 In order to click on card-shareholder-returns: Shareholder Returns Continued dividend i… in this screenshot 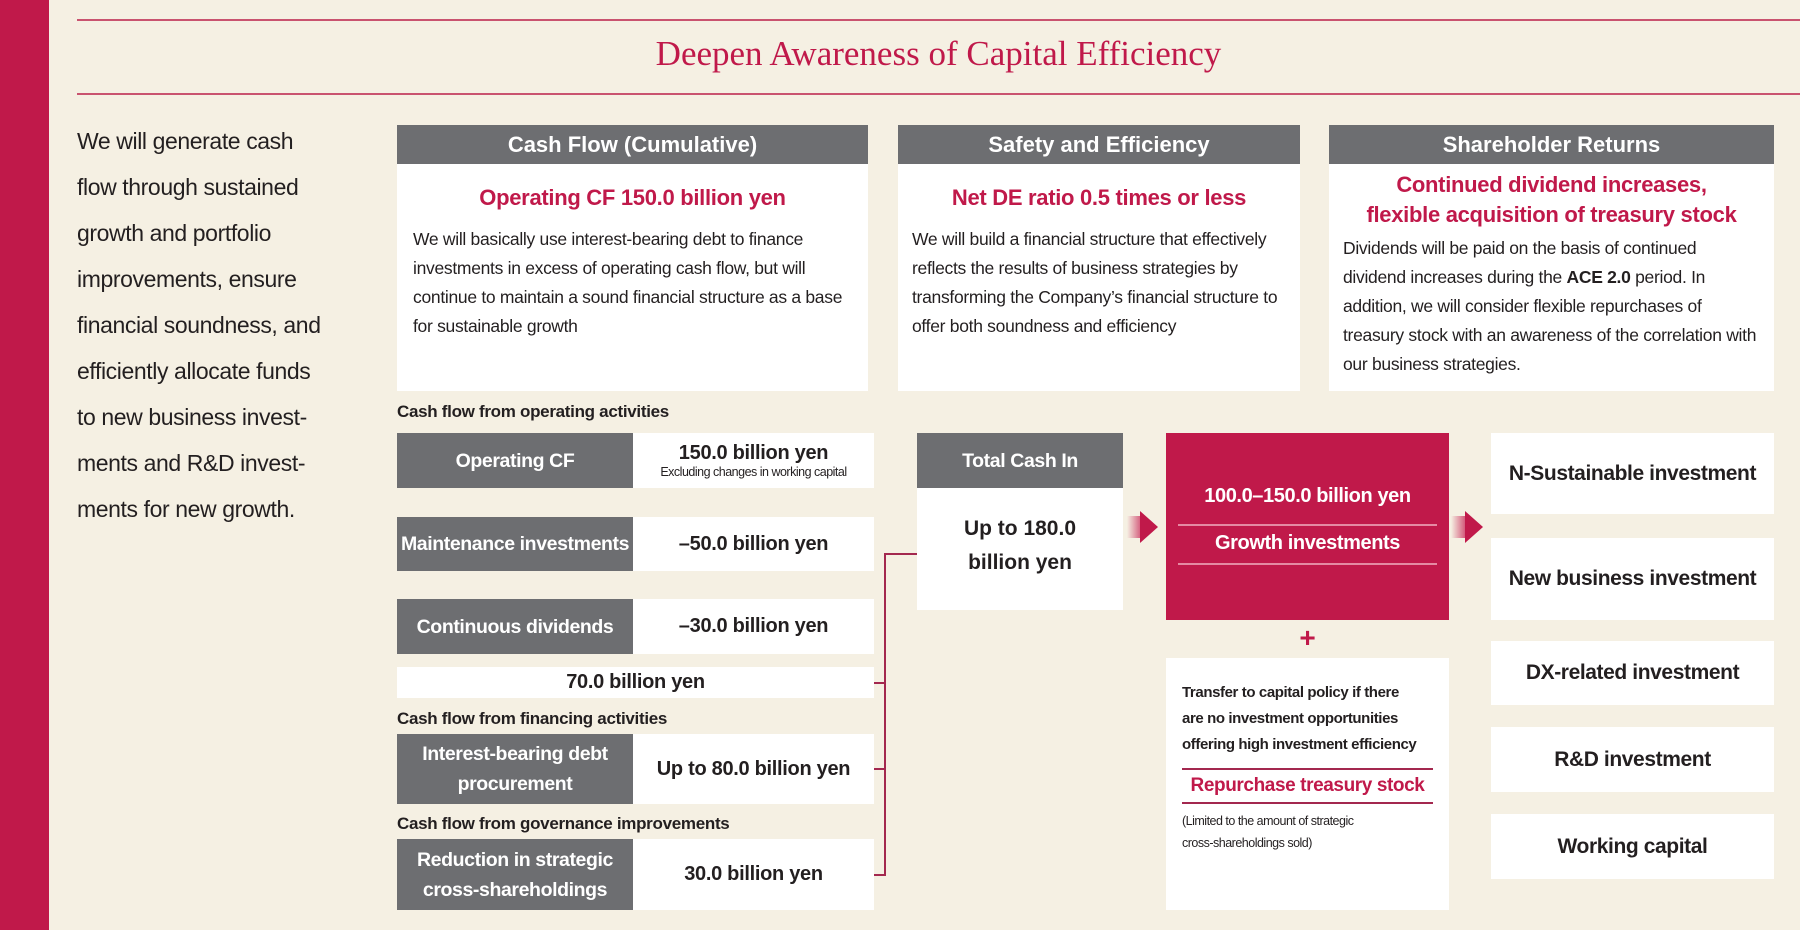, I will do `click(1551, 258)`.